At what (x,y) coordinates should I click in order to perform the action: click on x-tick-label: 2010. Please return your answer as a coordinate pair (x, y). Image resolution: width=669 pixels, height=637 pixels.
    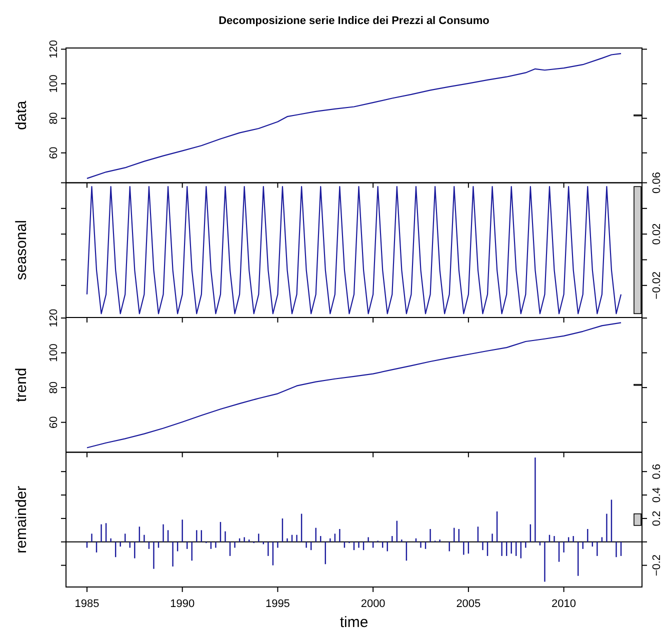
    Looking at the image, I should click on (564, 604).